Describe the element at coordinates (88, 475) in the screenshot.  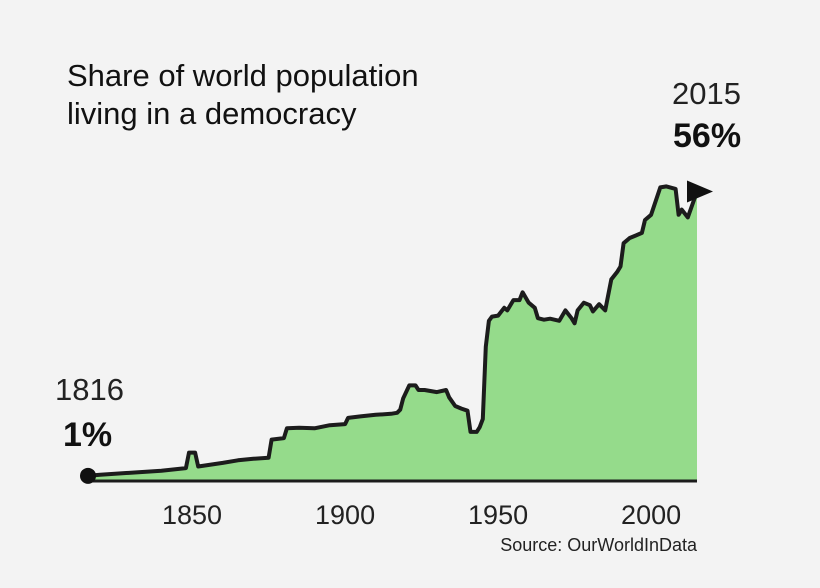
I see `start-marker` at that location.